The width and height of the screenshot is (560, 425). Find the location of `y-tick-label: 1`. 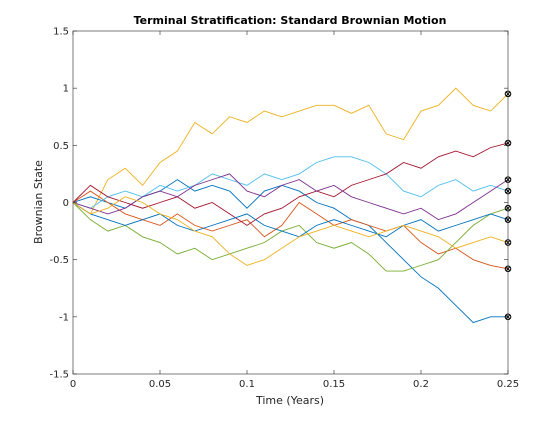

y-tick-label: 1 is located at coordinates (66, 89).